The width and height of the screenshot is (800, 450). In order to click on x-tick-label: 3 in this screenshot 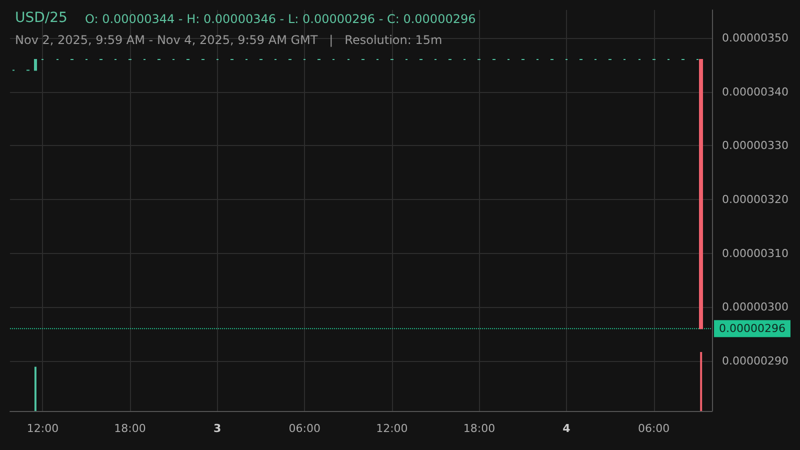, I will do `click(218, 428)`.